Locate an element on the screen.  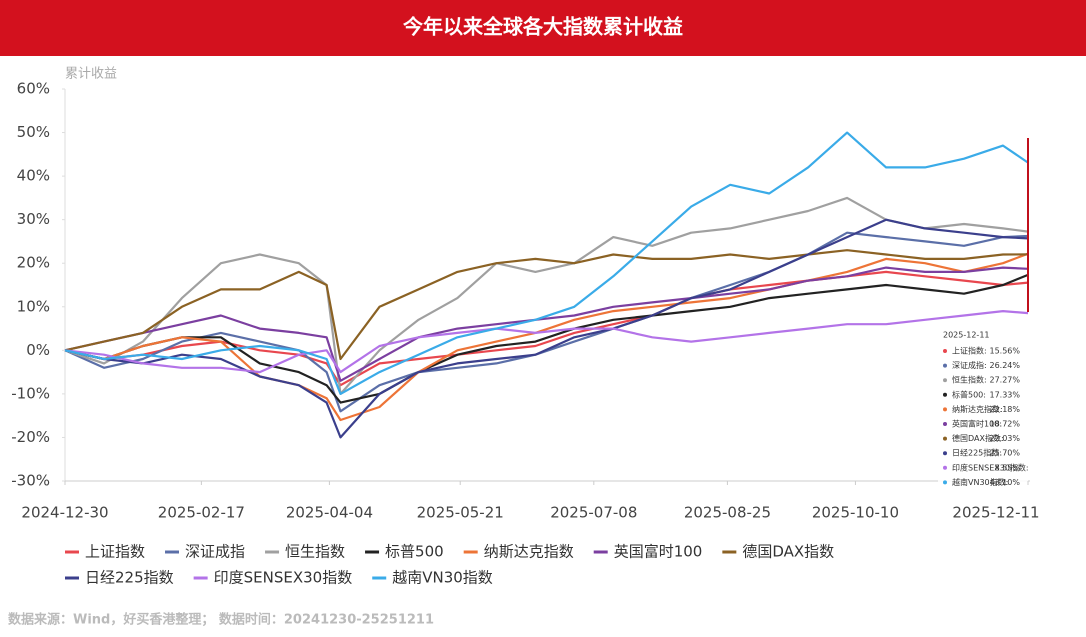
series-line is located at coordinates (546, 342).